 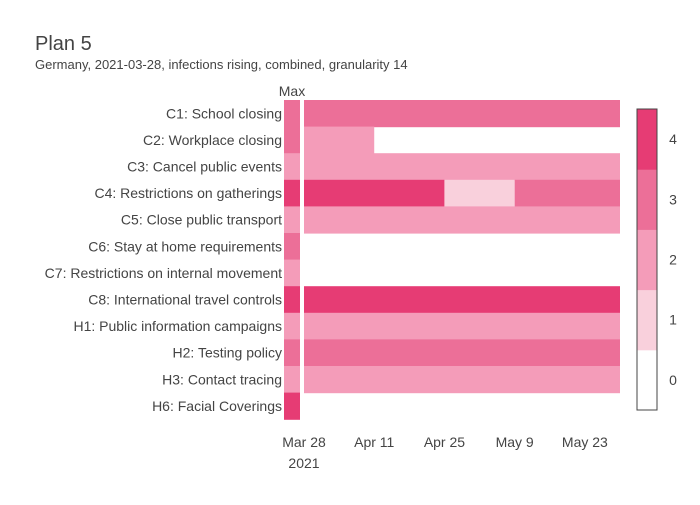 What do you see at coordinates (445, 452) in the screenshot?
I see `x-axis-ticks: Mar 28 2021 Apr 11 Apr 25 May 9 May 23` at bounding box center [445, 452].